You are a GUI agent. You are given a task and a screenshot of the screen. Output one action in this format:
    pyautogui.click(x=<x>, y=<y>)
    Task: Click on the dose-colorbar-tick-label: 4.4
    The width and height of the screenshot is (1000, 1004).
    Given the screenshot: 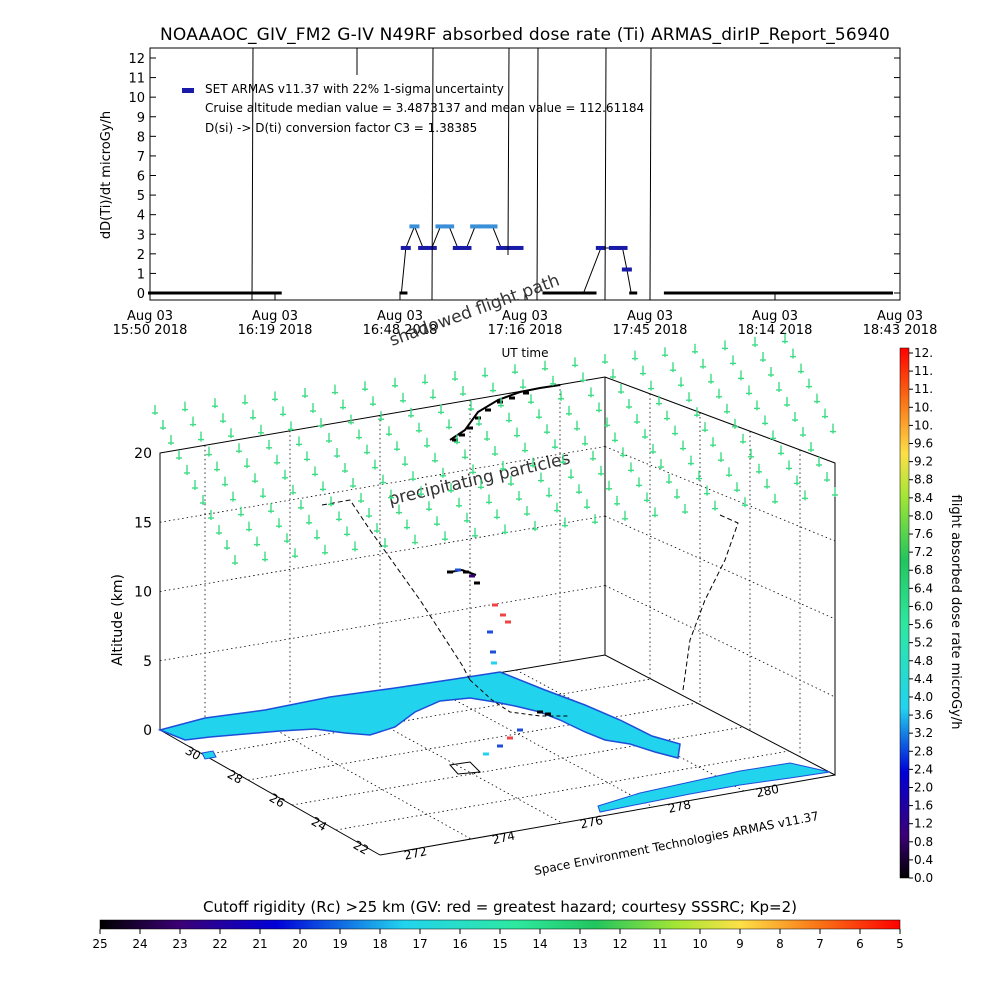 What is the action you would take?
    pyautogui.click(x=923, y=679)
    